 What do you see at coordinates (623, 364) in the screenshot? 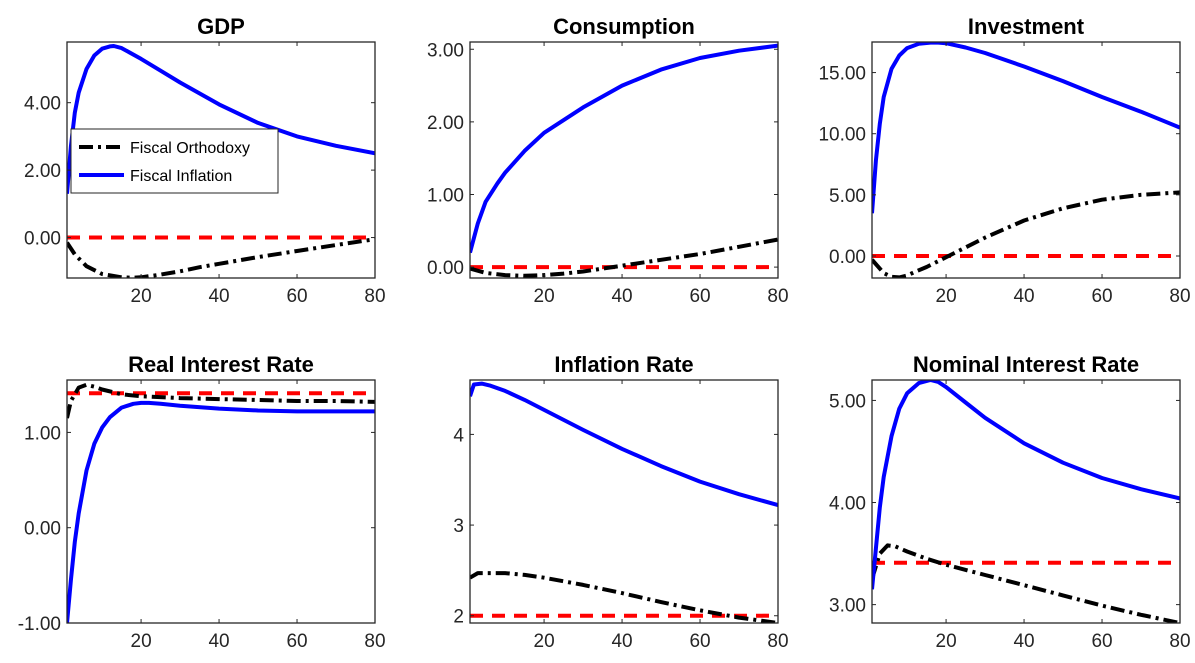
I see `panel-title: Inflation Rate` at bounding box center [623, 364].